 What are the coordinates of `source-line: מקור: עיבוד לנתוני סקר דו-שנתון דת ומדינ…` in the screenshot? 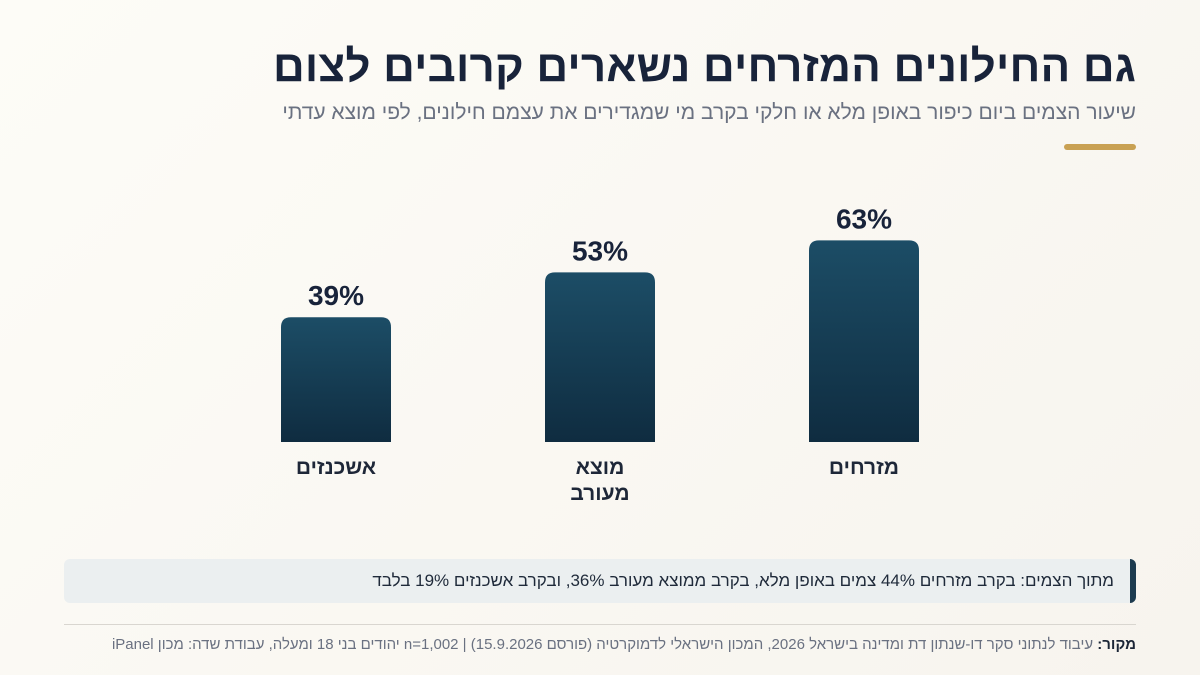 It's located at (624, 644).